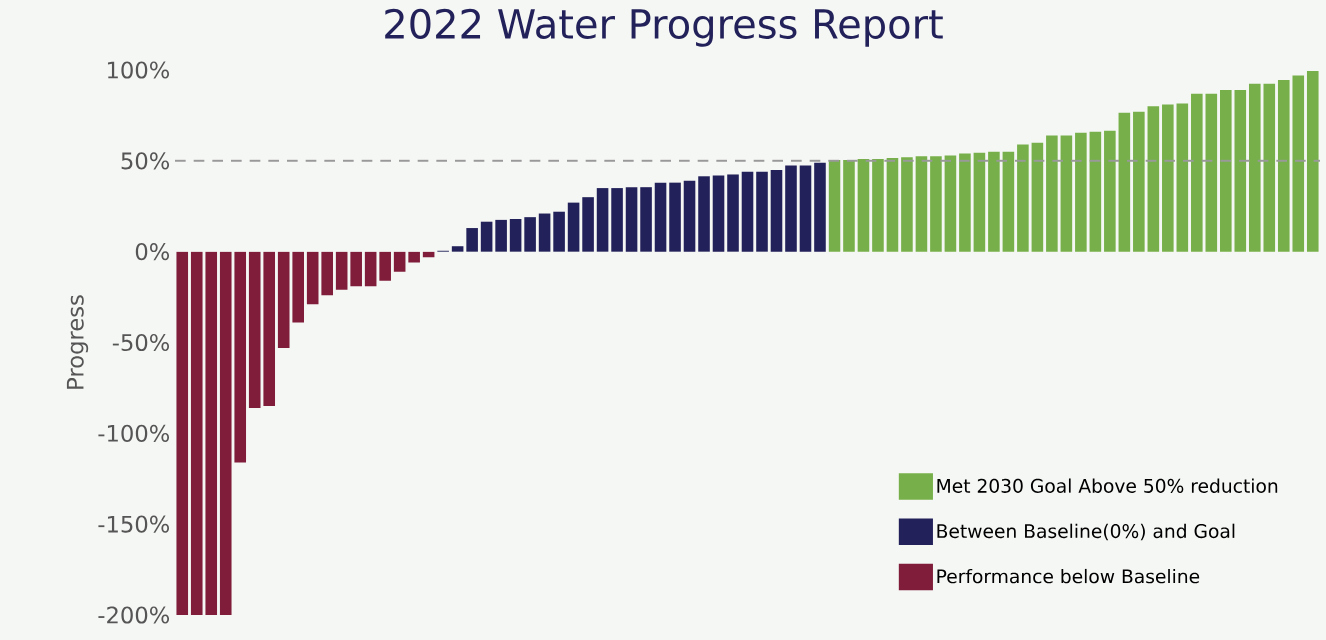 Image resolution: width=1326 pixels, height=640 pixels. I want to click on chart-title: 2022 Water Progress Report, so click(664, 27).